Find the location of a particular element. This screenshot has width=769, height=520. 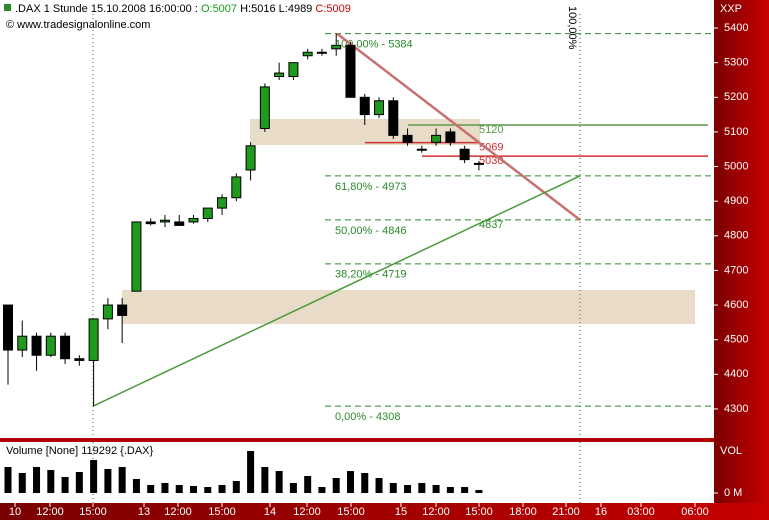

x-tick-label: 18:00 is located at coordinates (523, 512).